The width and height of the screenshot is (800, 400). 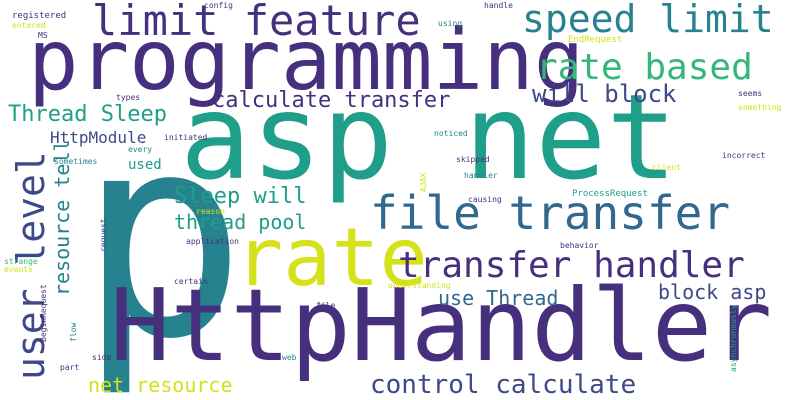 What do you see at coordinates (140, 149) in the screenshot?
I see `word-every: every` at bounding box center [140, 149].